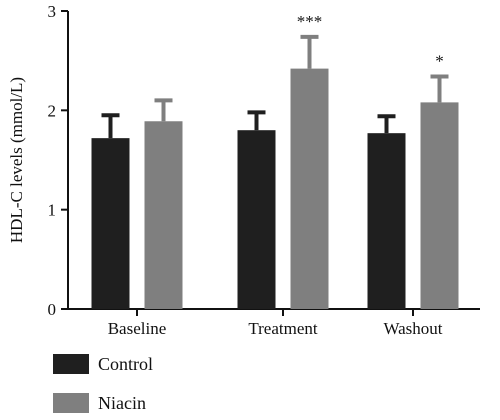  What do you see at coordinates (110, 223) in the screenshot?
I see `bar-control-baseline` at bounding box center [110, 223].